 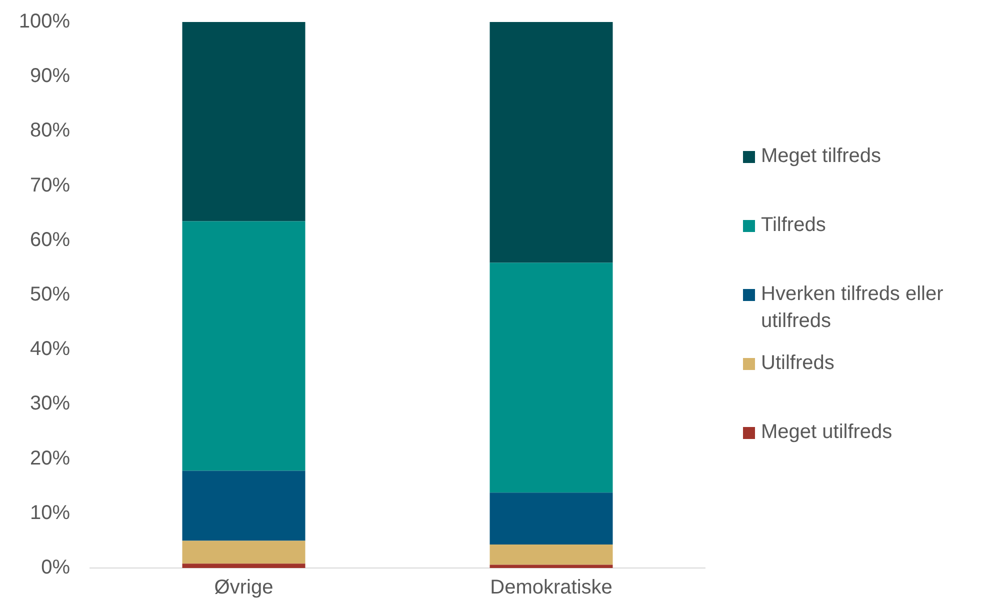 I want to click on y-tick-label: 10%, so click(x=50, y=513).